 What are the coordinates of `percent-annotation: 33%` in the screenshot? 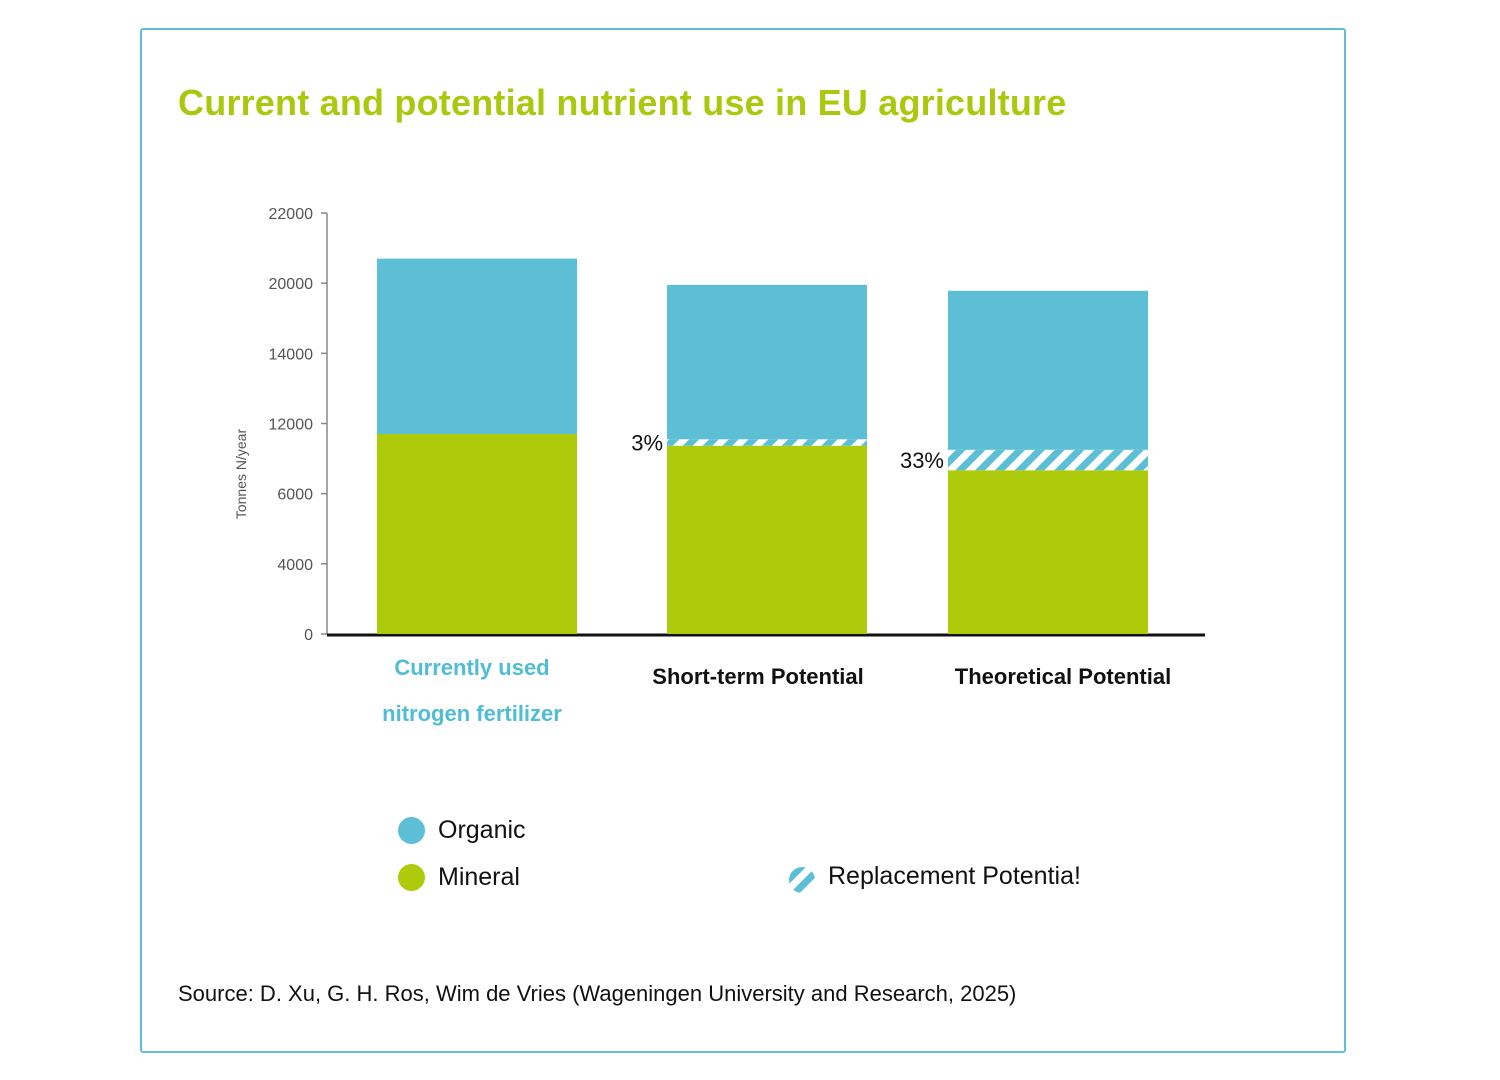 It's located at (922, 460).